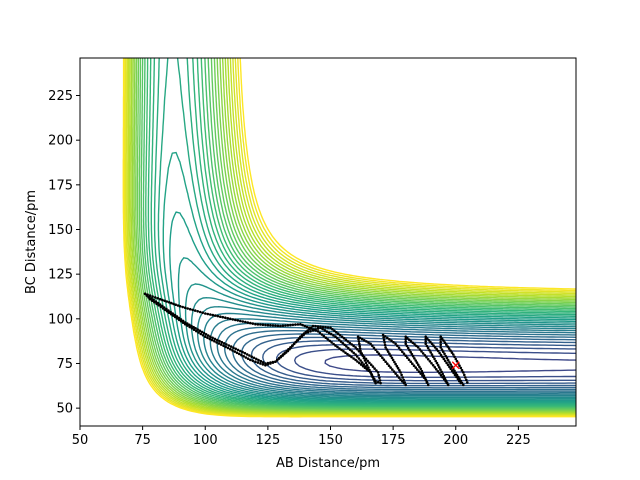 This screenshot has height=480, width=640. I want to click on end-marker, so click(455, 365).